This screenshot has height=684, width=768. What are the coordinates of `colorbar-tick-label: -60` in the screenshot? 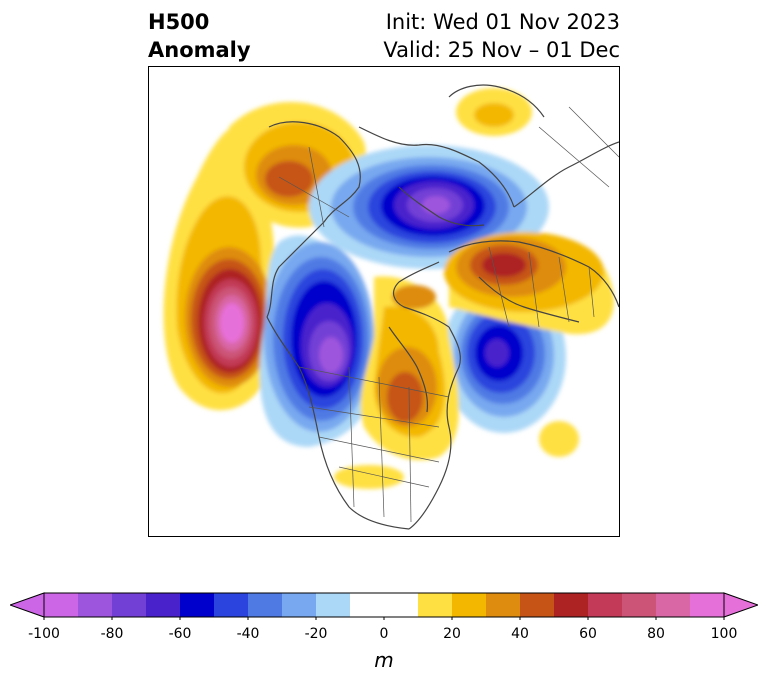 It's located at (180, 634).